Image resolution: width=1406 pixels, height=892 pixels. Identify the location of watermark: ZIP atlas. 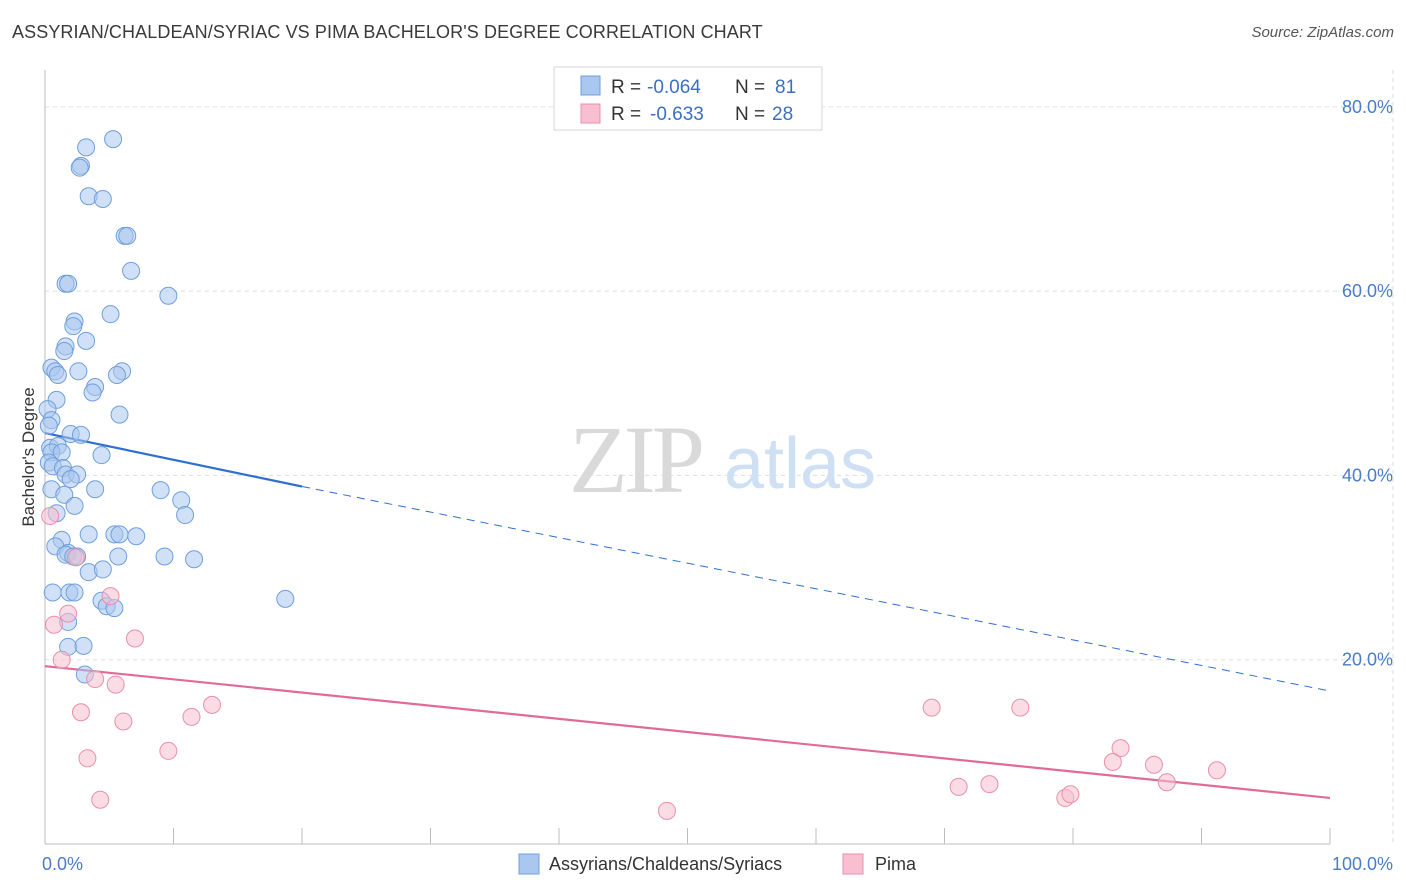
(722, 459).